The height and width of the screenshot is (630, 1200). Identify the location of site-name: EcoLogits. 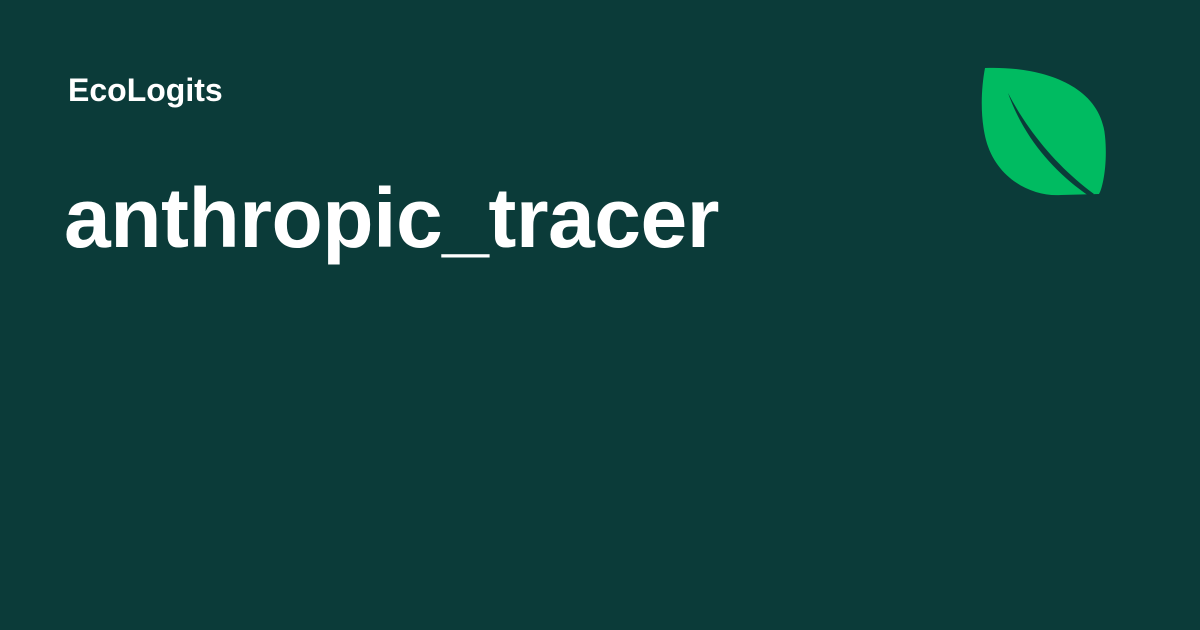
(145, 90).